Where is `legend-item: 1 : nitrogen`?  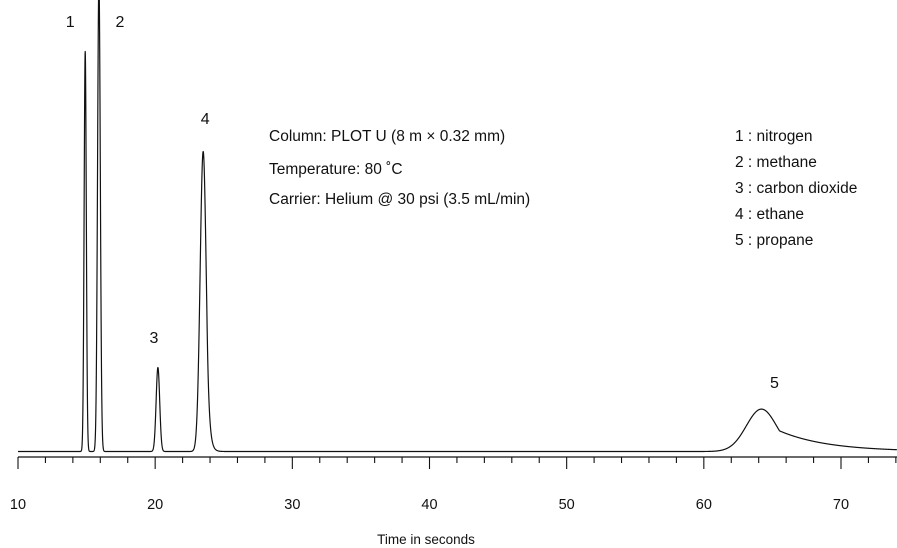
legend-item: 1 : nitrogen is located at coordinates (774, 136).